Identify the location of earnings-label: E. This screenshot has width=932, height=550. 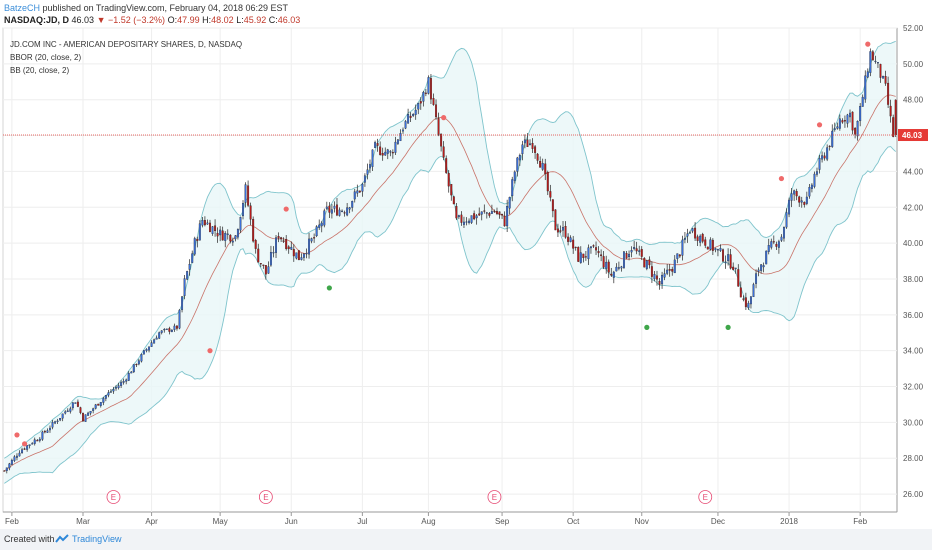
(494, 497).